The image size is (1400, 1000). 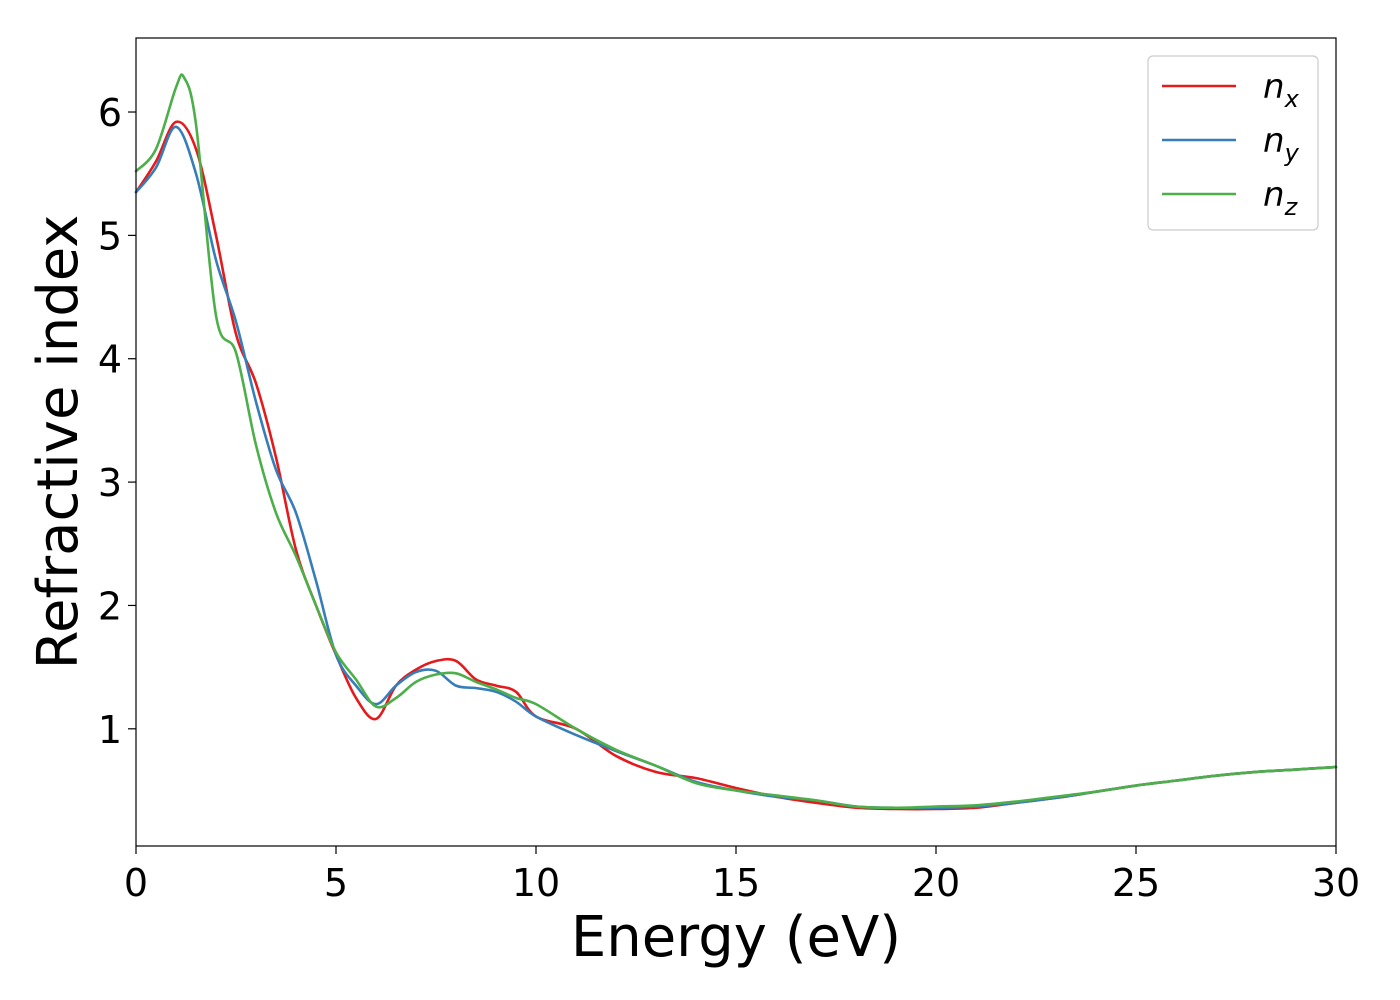 I want to click on y-tick-label: 5, so click(x=110, y=236).